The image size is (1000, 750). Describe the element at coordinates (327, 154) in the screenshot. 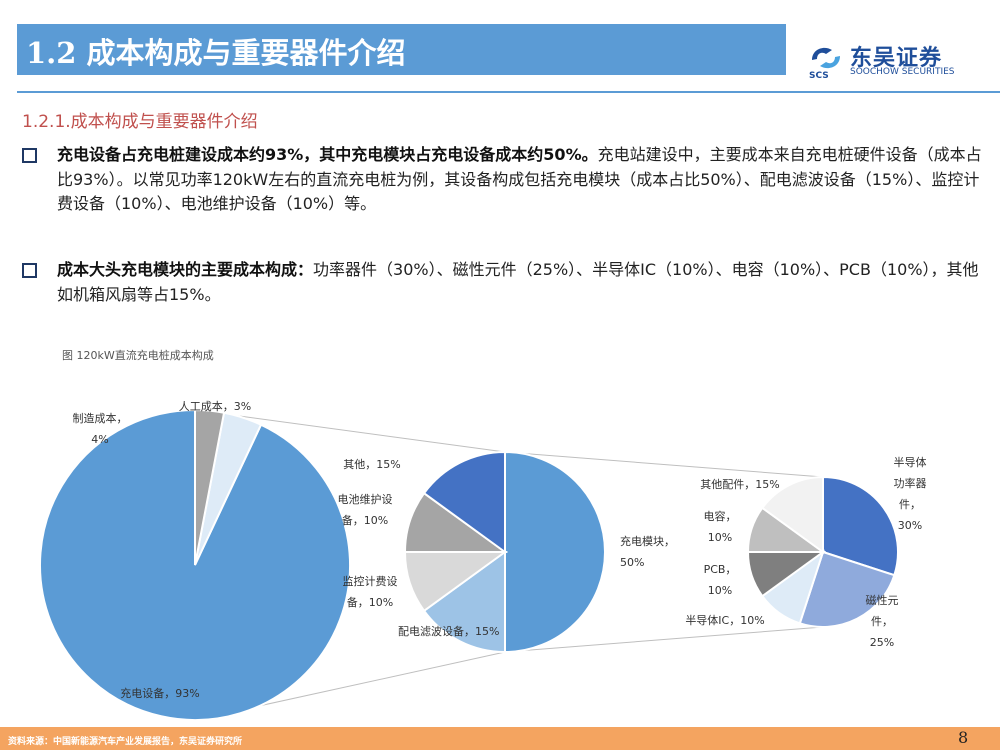

I see `bullet-bold-text: 充电设备占充电桩建设成本约93%，其中充电模块占充电设备成本约50%。` at that location.